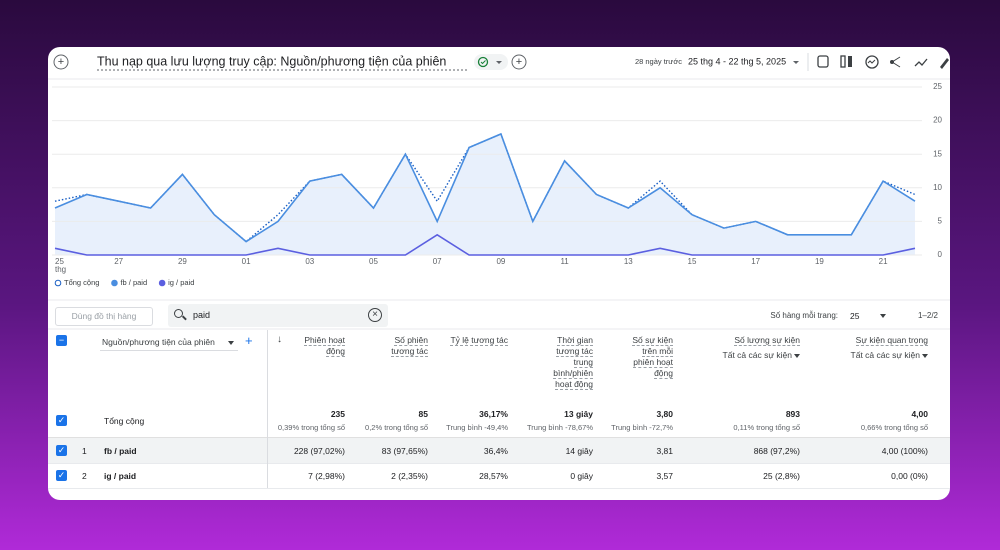 This screenshot has width=1000, height=550. What do you see at coordinates (937, 187) in the screenshot?
I see `y-tick-label: 10` at bounding box center [937, 187].